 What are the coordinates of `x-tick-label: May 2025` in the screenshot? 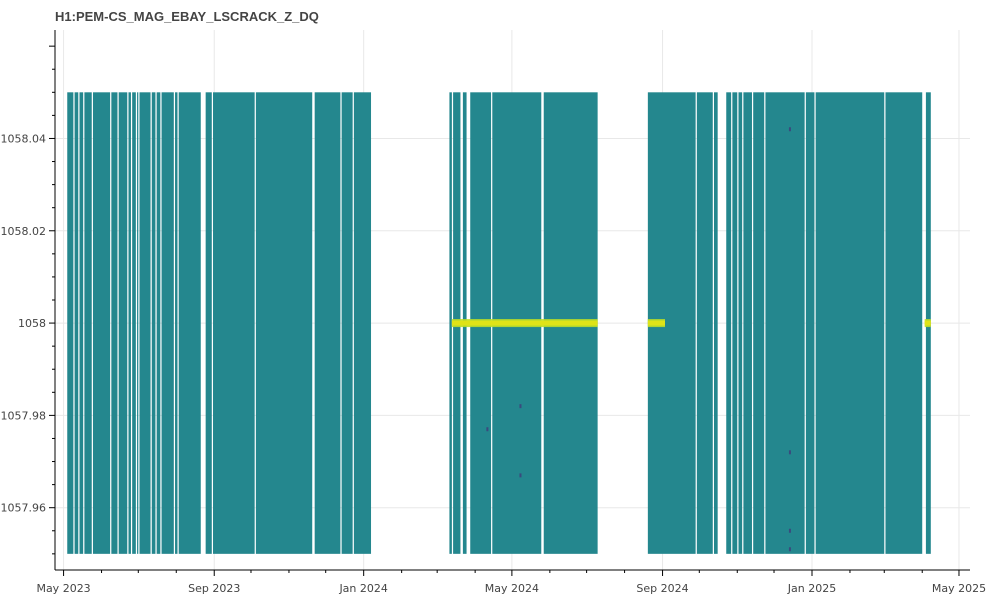 It's located at (959, 588).